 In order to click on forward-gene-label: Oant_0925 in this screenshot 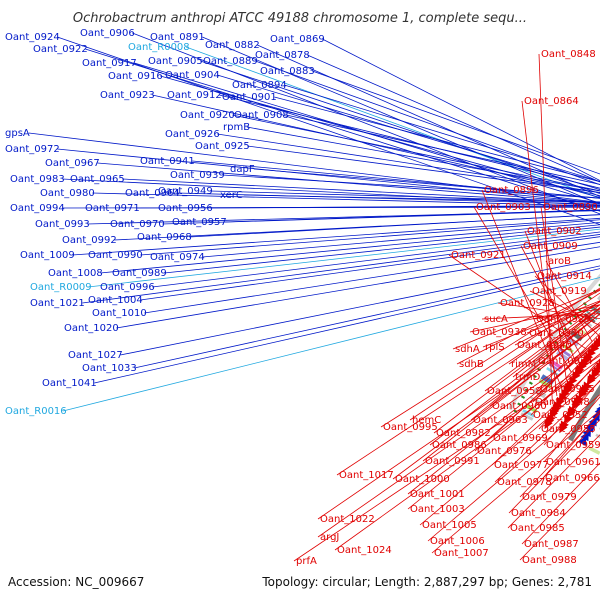, I will do `click(222, 146)`.